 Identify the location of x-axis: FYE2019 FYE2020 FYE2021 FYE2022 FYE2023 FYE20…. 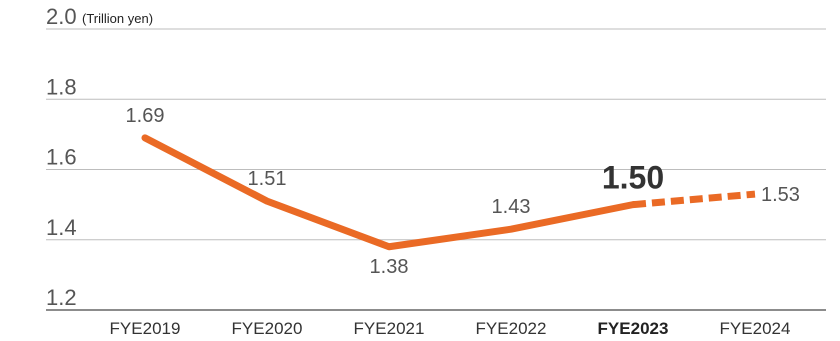
(450, 328).